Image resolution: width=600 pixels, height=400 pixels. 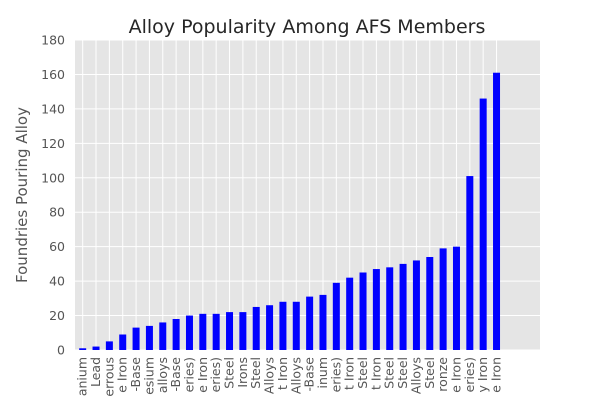 I want to click on y-tick-label: 0, so click(x=61, y=350).